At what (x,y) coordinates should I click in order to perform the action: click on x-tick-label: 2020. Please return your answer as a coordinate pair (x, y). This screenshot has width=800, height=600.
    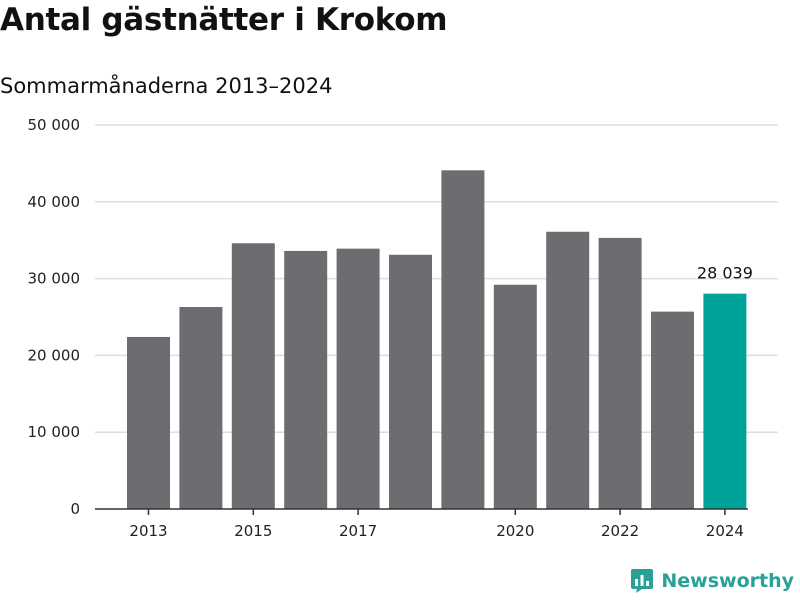
    Looking at the image, I should click on (515, 531).